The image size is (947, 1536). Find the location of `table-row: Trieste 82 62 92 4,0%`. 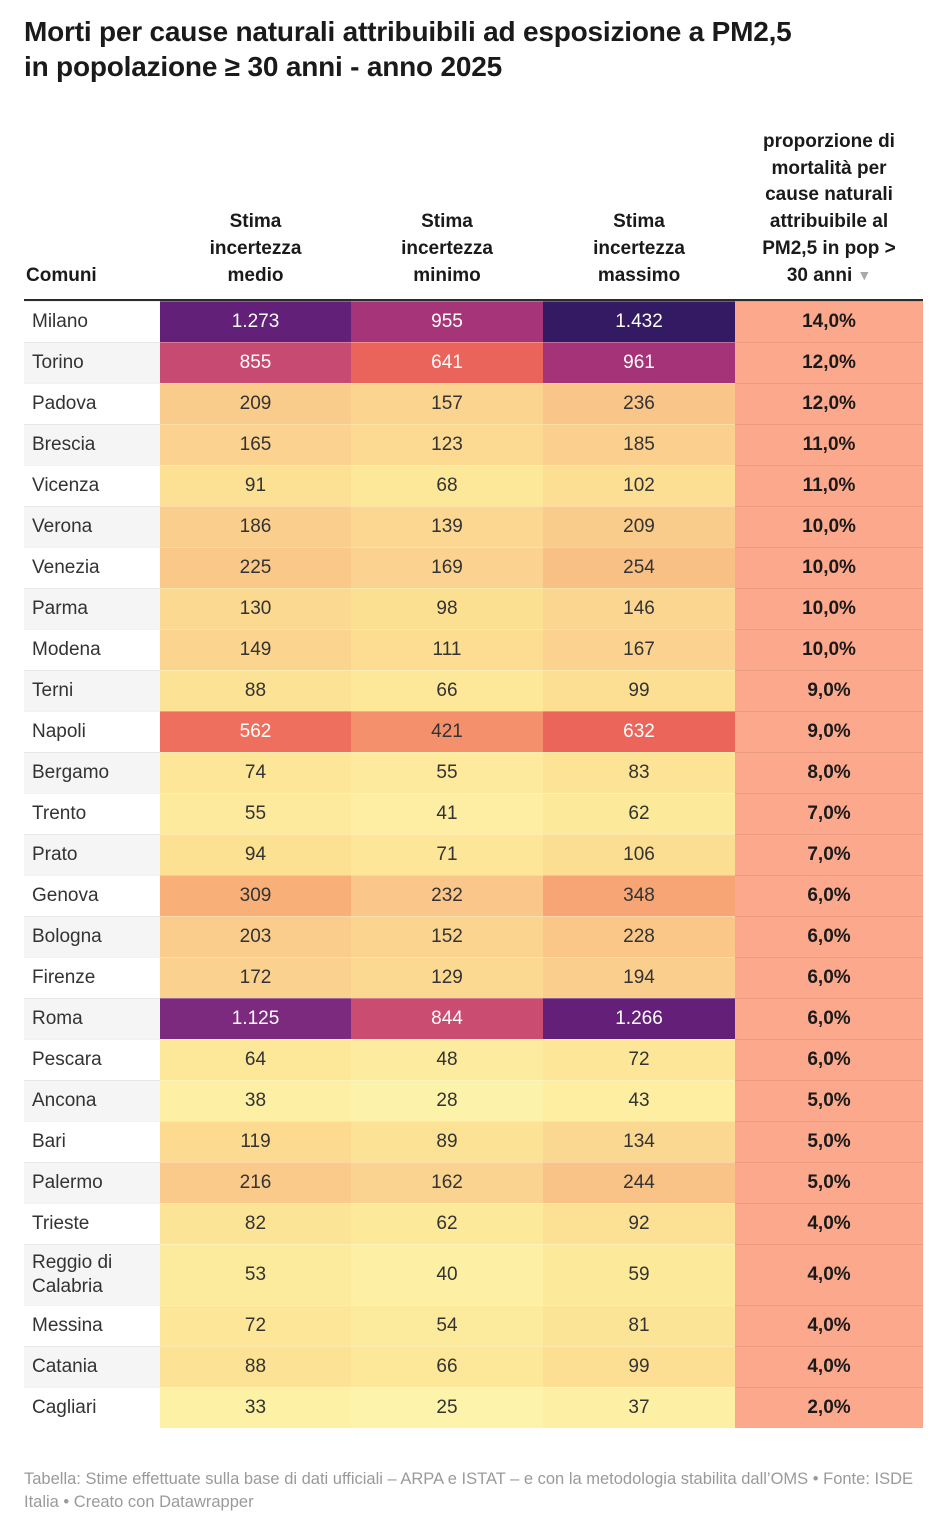

table-row: Trieste 82 62 92 4,0% is located at coordinates (473, 1224).